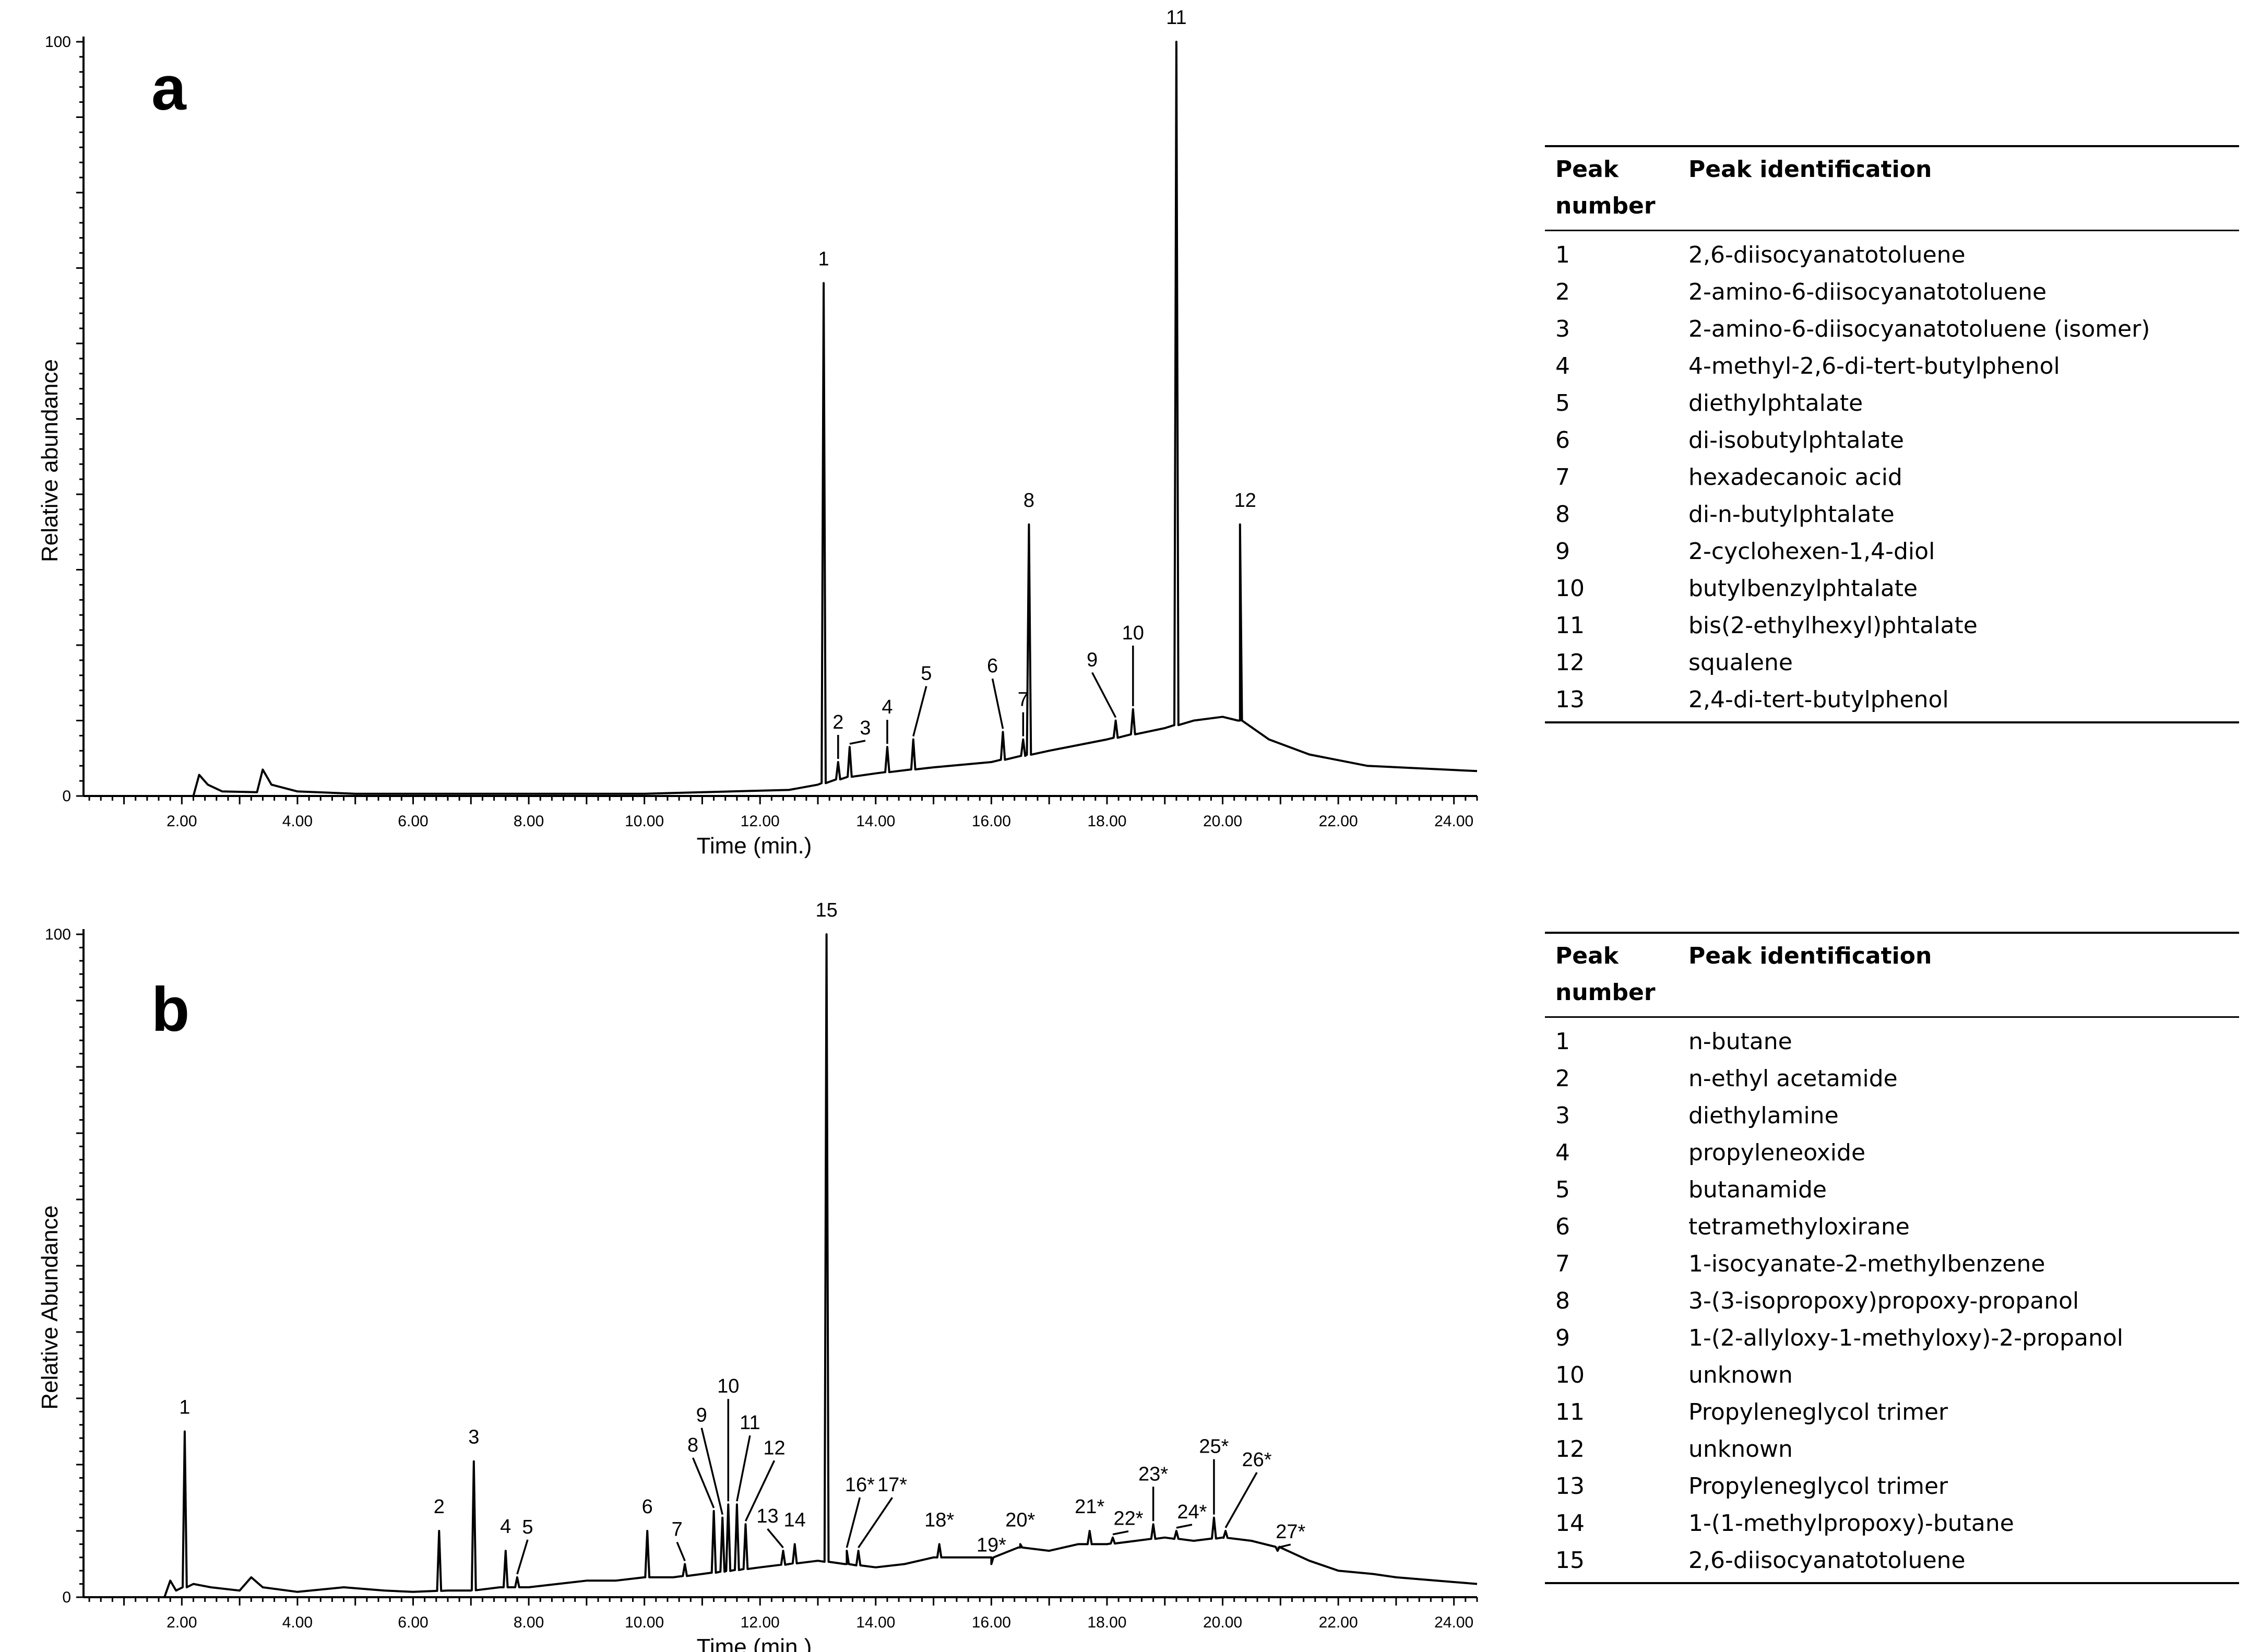  Describe the element at coordinates (1819, 699) in the screenshot. I see `peak-identification: 2,4-di-tert-butylphenol` at that location.